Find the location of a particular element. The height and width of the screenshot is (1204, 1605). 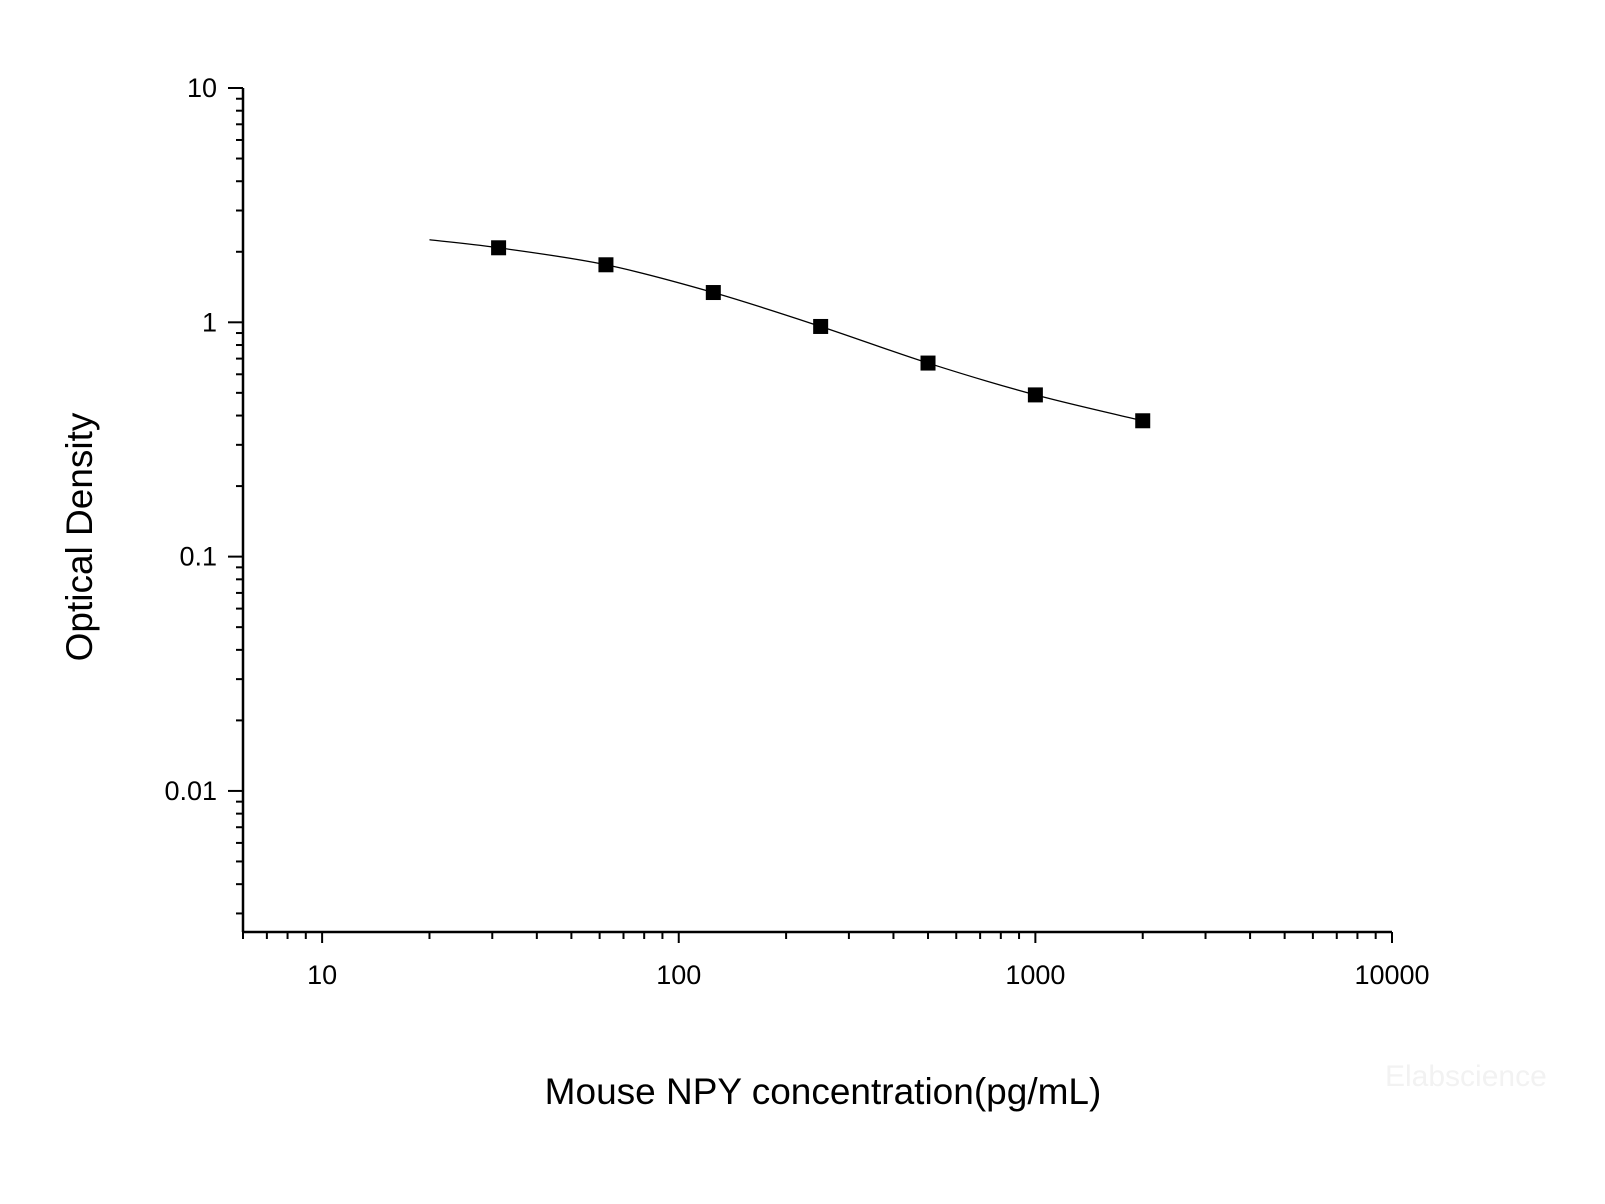

y-tick-label: 0.01 is located at coordinates (190, 791).